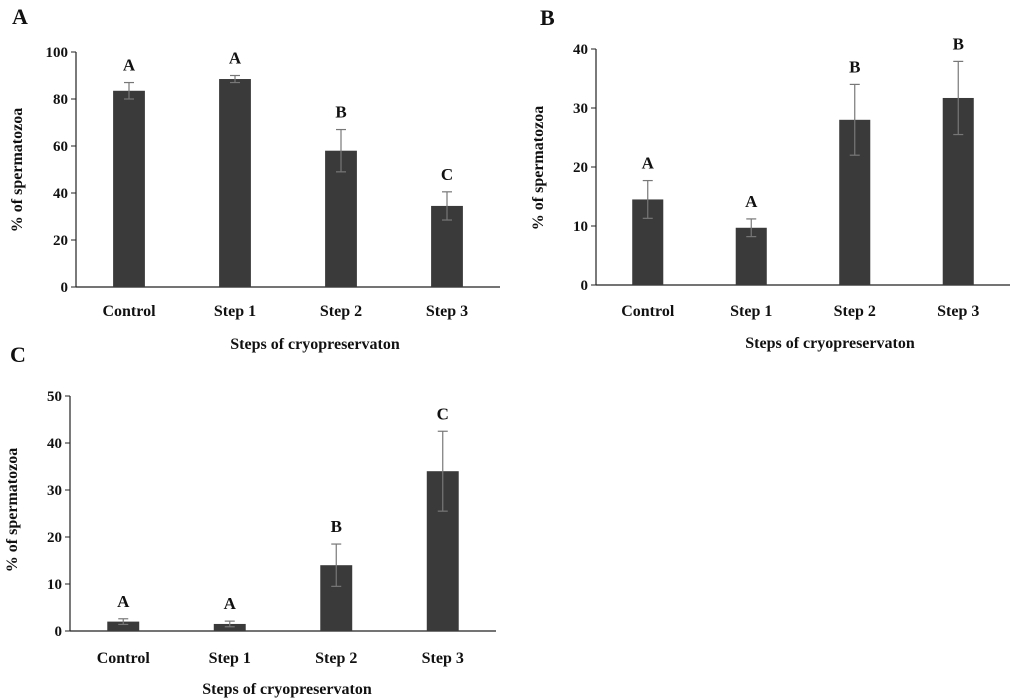  I want to click on panel-label: B, so click(547, 17).